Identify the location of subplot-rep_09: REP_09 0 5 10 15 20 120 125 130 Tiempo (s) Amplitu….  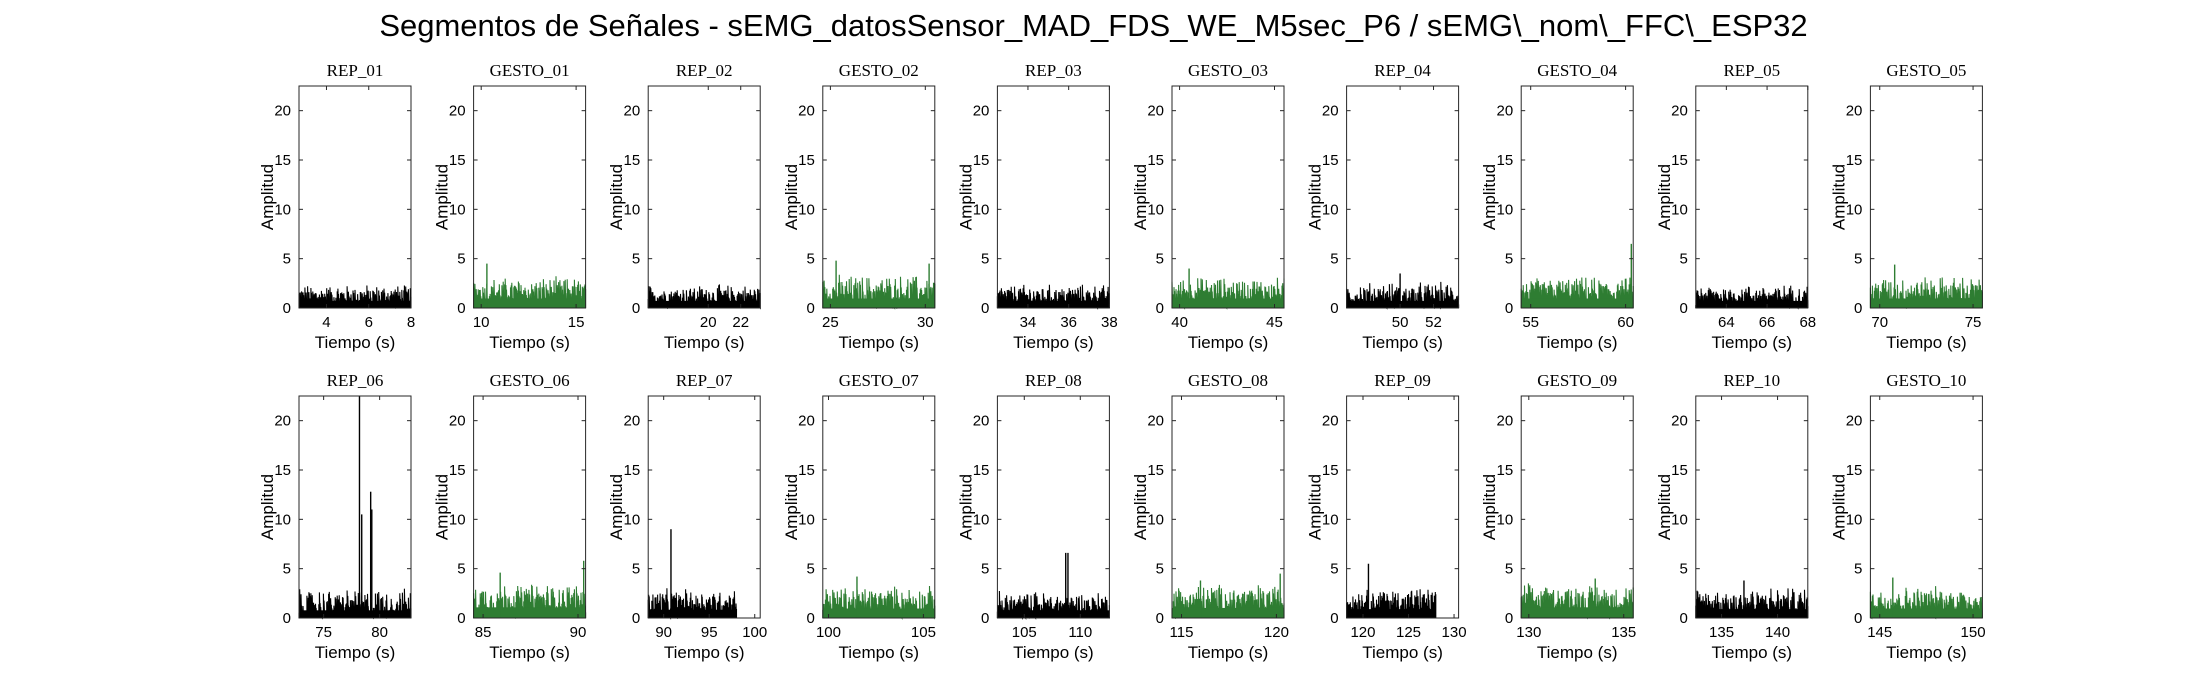
(1386, 516).